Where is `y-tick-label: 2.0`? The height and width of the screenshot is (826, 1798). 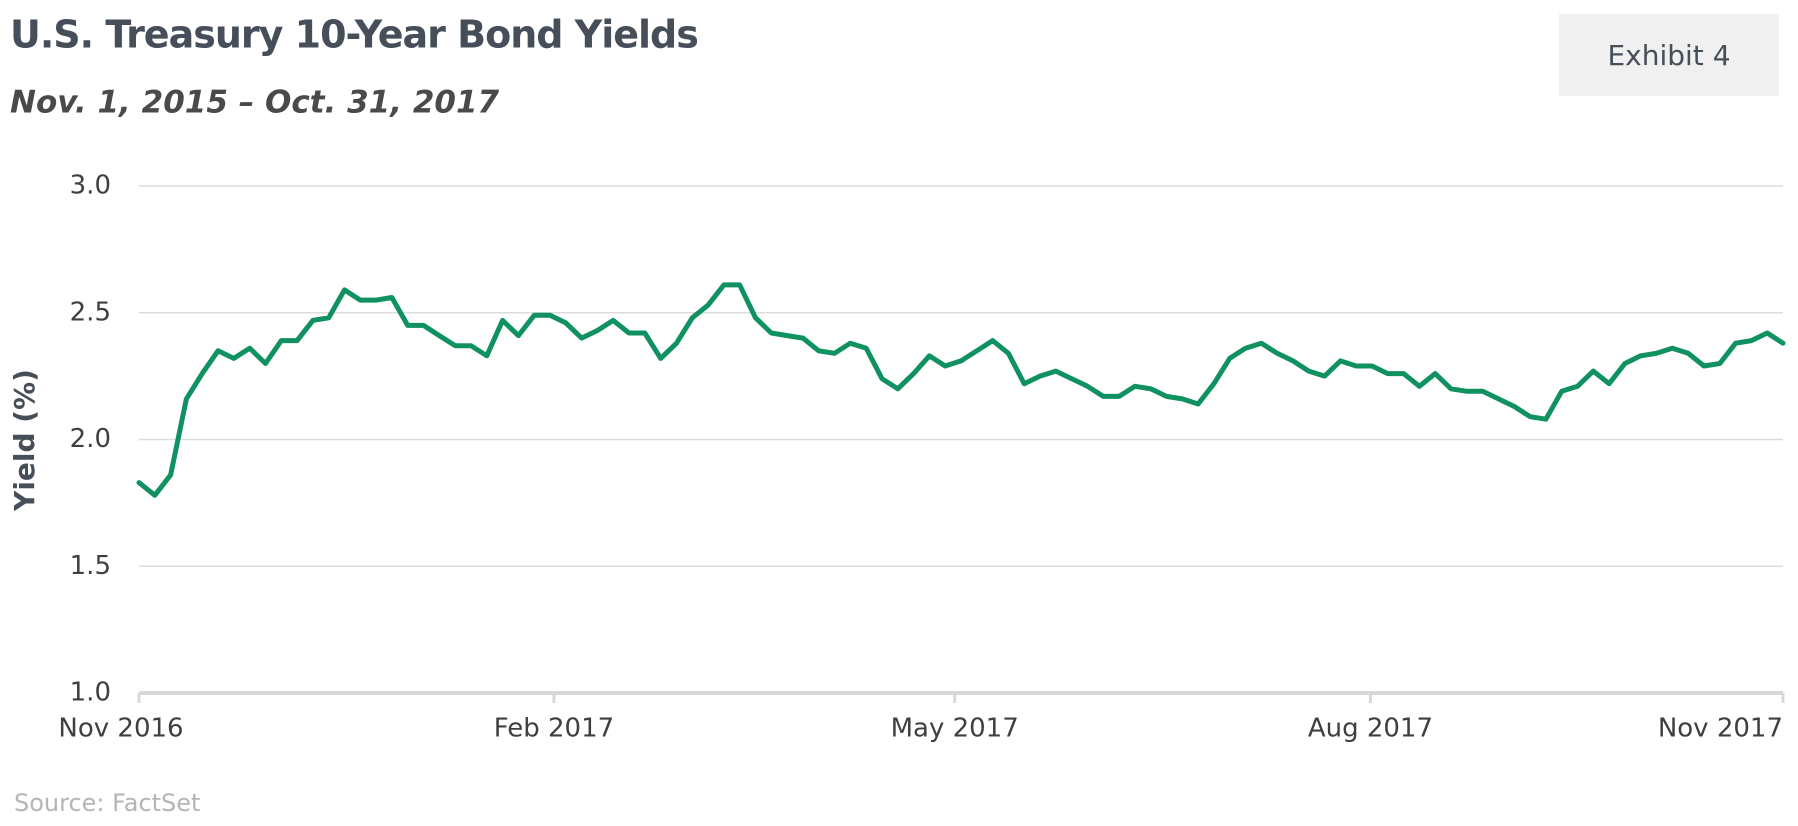
y-tick-label: 2.0 is located at coordinates (90, 439).